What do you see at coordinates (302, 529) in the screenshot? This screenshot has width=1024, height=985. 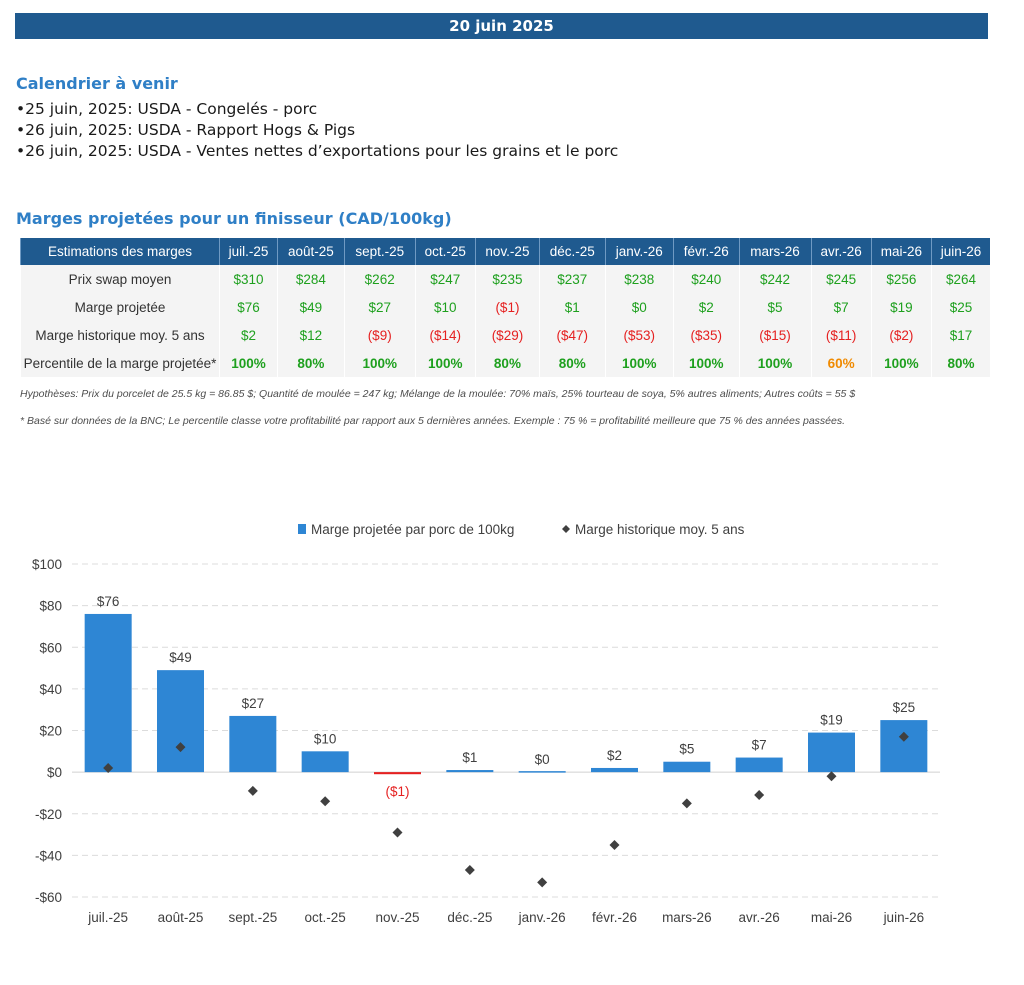 I see `legend-bar-swatch` at bounding box center [302, 529].